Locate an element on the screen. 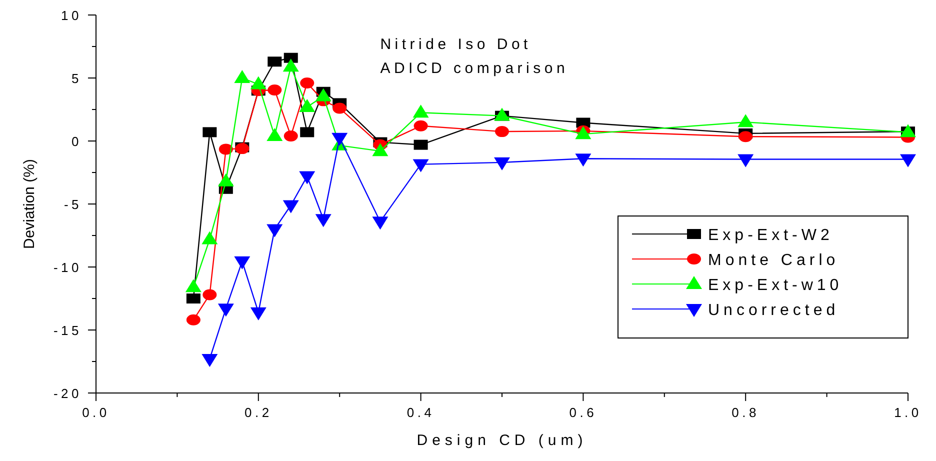  text: ADICD comparison is located at coordinates (474, 68).